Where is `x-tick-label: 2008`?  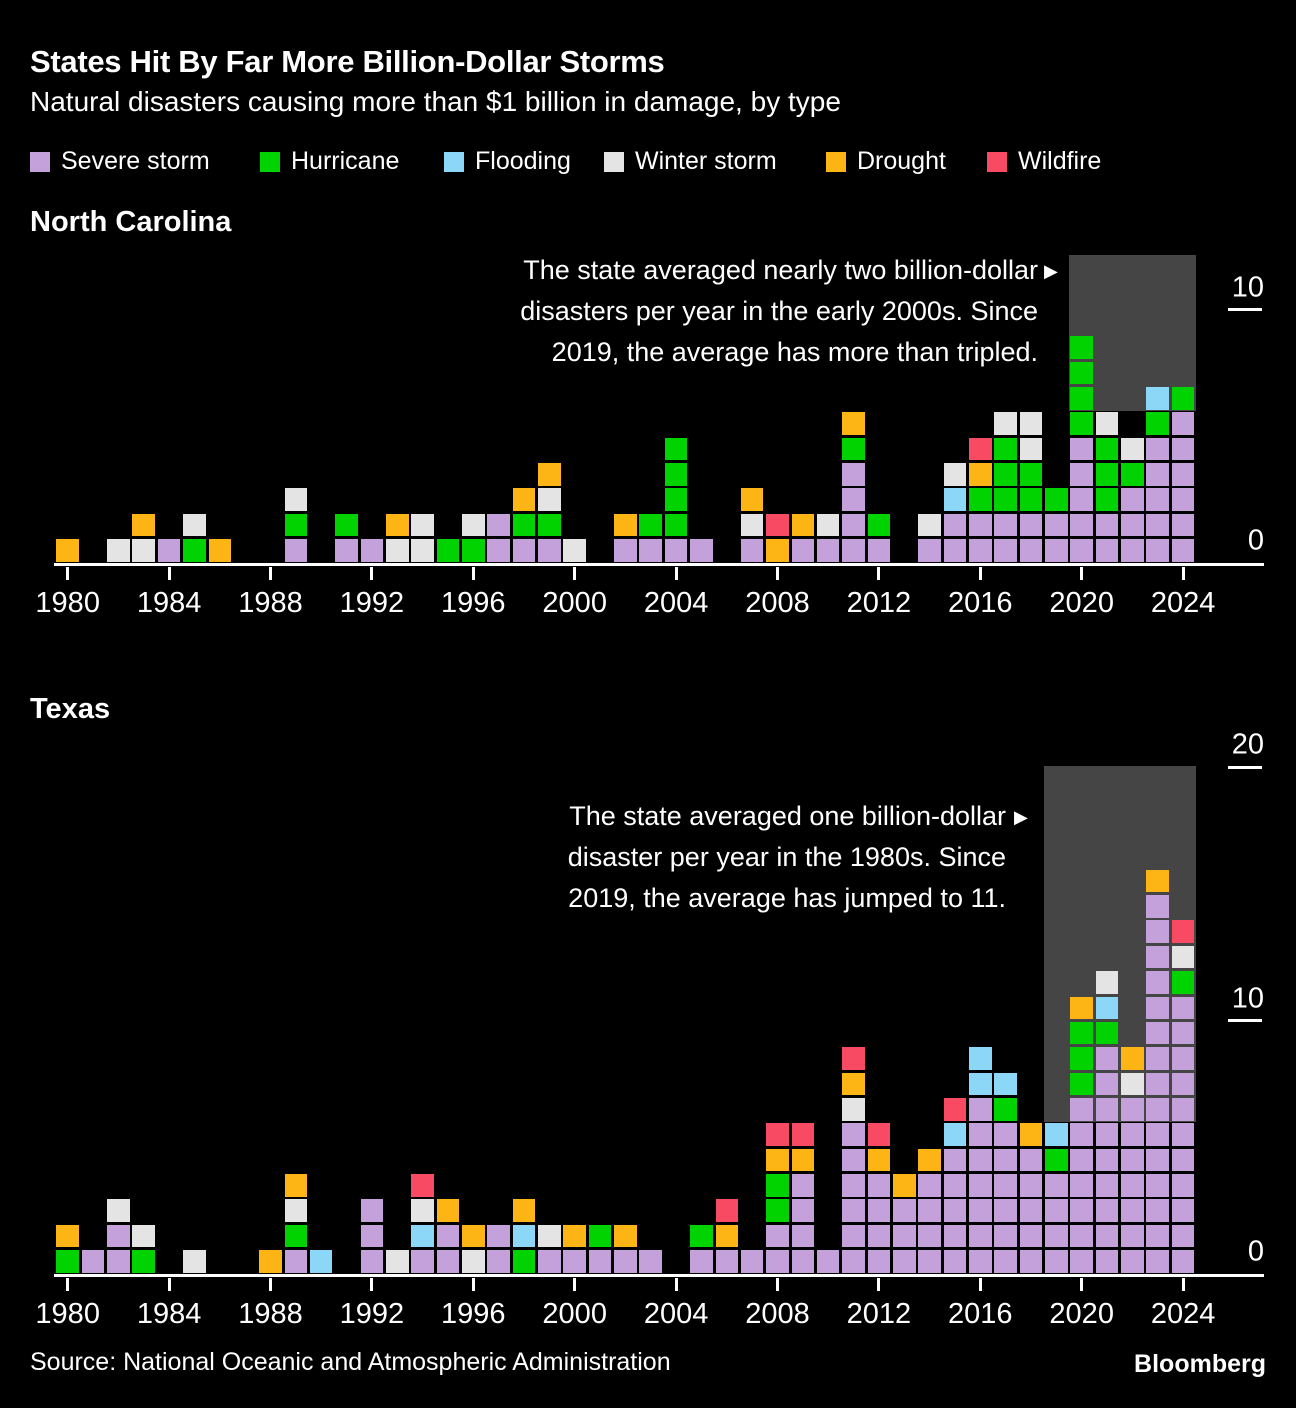 x-tick-label: 2008 is located at coordinates (777, 1314).